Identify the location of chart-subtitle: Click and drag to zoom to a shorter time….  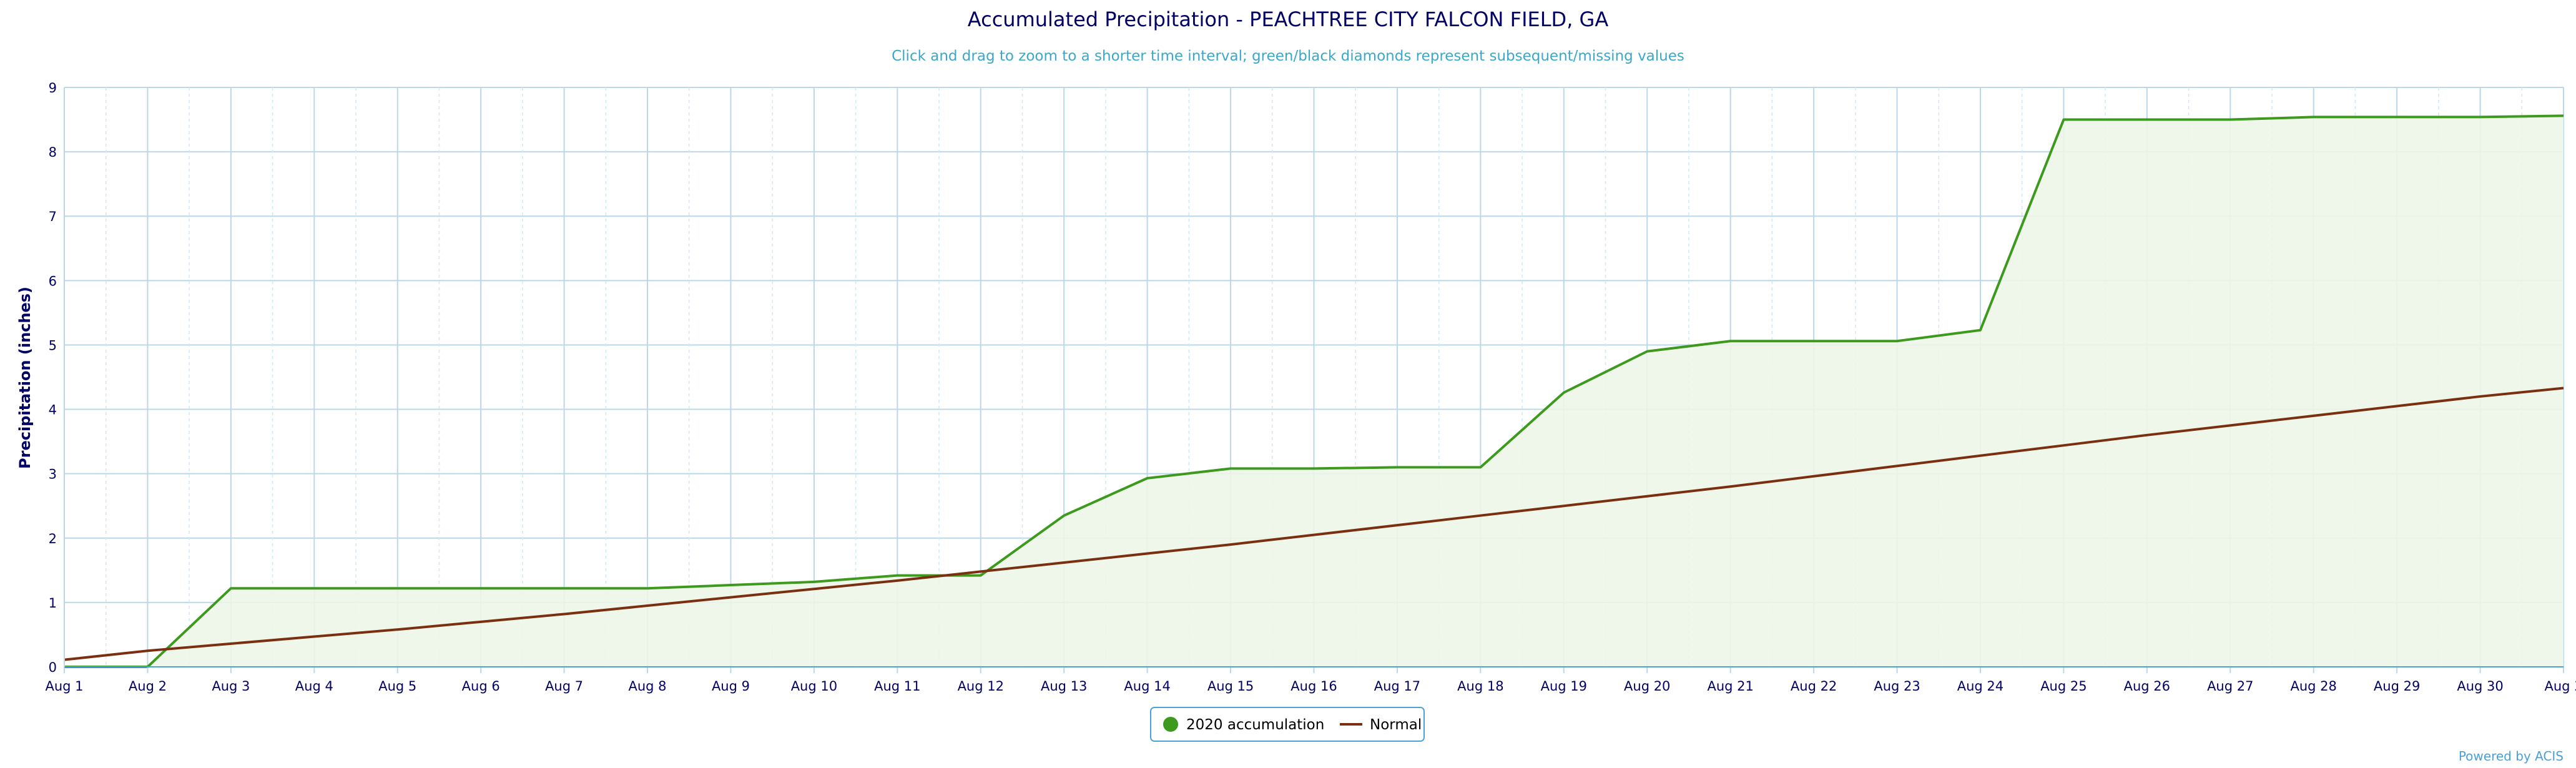
(1288, 56).